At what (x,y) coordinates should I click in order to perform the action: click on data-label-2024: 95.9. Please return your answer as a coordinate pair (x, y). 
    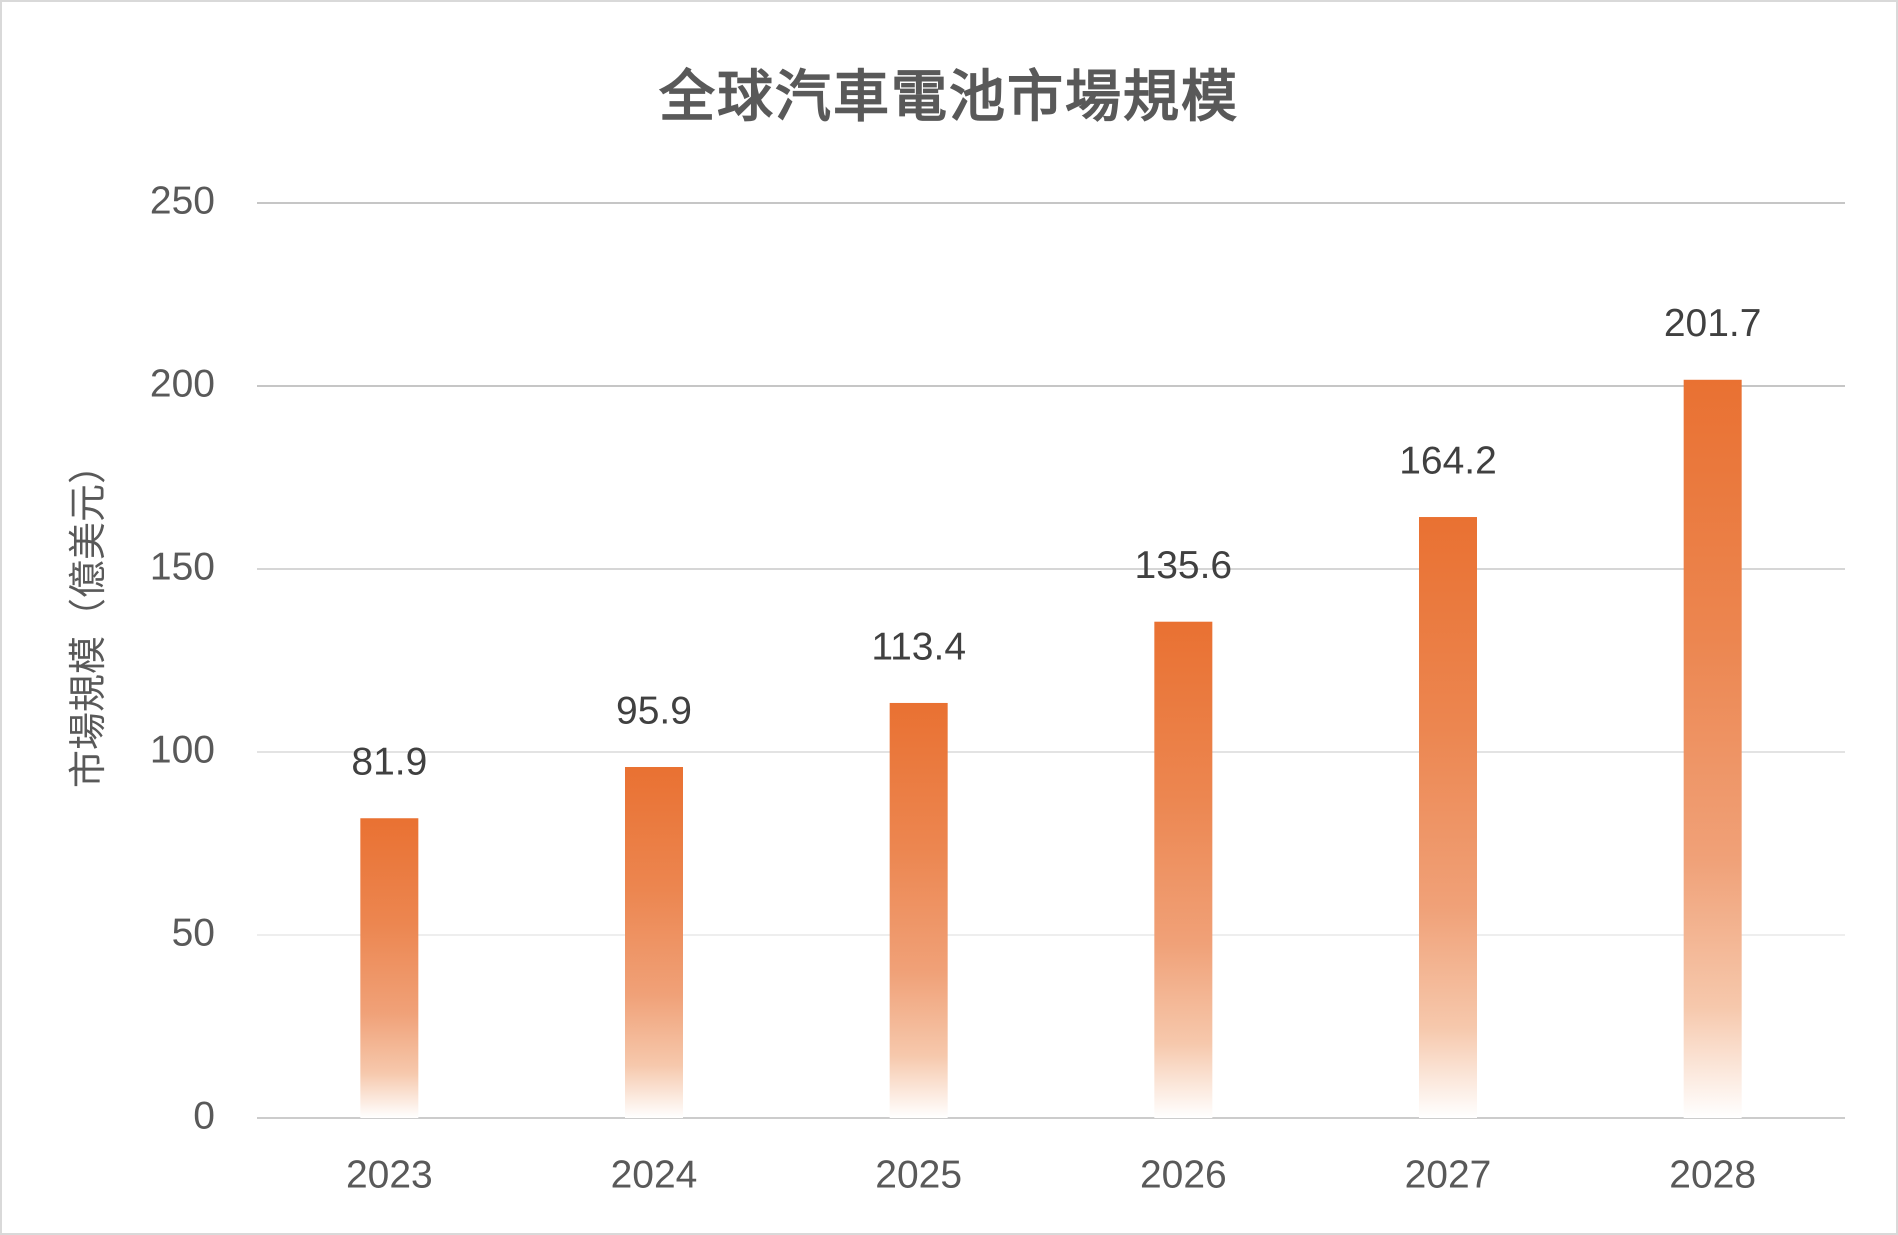
    Looking at the image, I should click on (654, 710).